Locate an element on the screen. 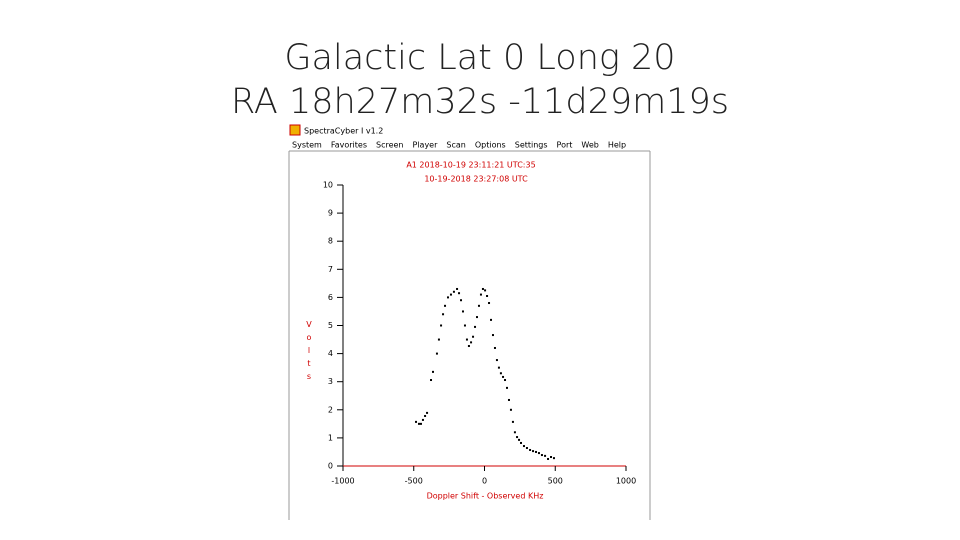 The width and height of the screenshot is (960, 540). x-tick-label: 1000 is located at coordinates (626, 481).